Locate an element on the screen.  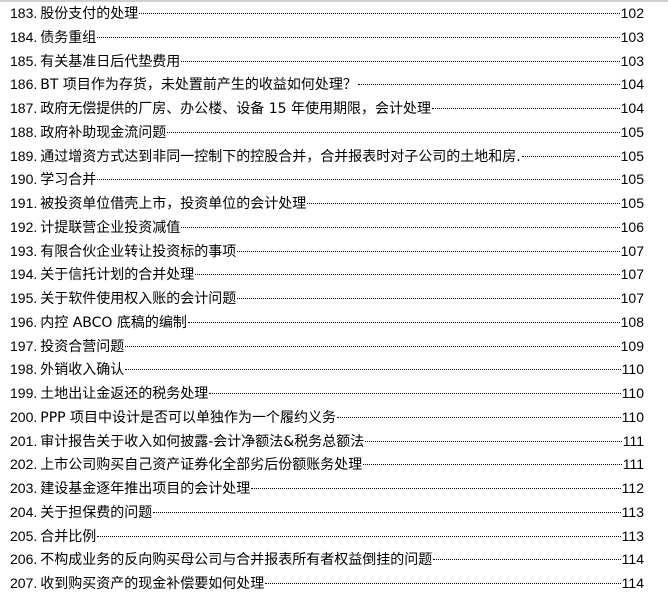
toc-entry-page-number: 106 is located at coordinates (632, 226).